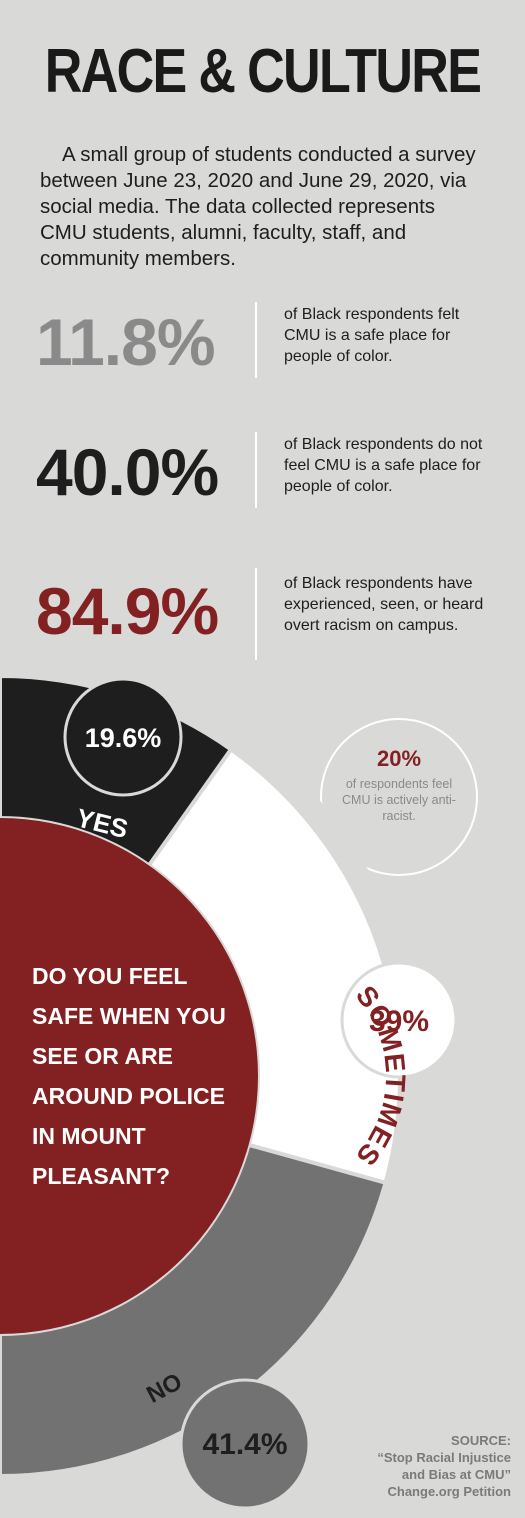 The image size is (525, 1518). What do you see at coordinates (456, 1474) in the screenshot?
I see `source-line-2: and Bias at CMU”` at bounding box center [456, 1474].